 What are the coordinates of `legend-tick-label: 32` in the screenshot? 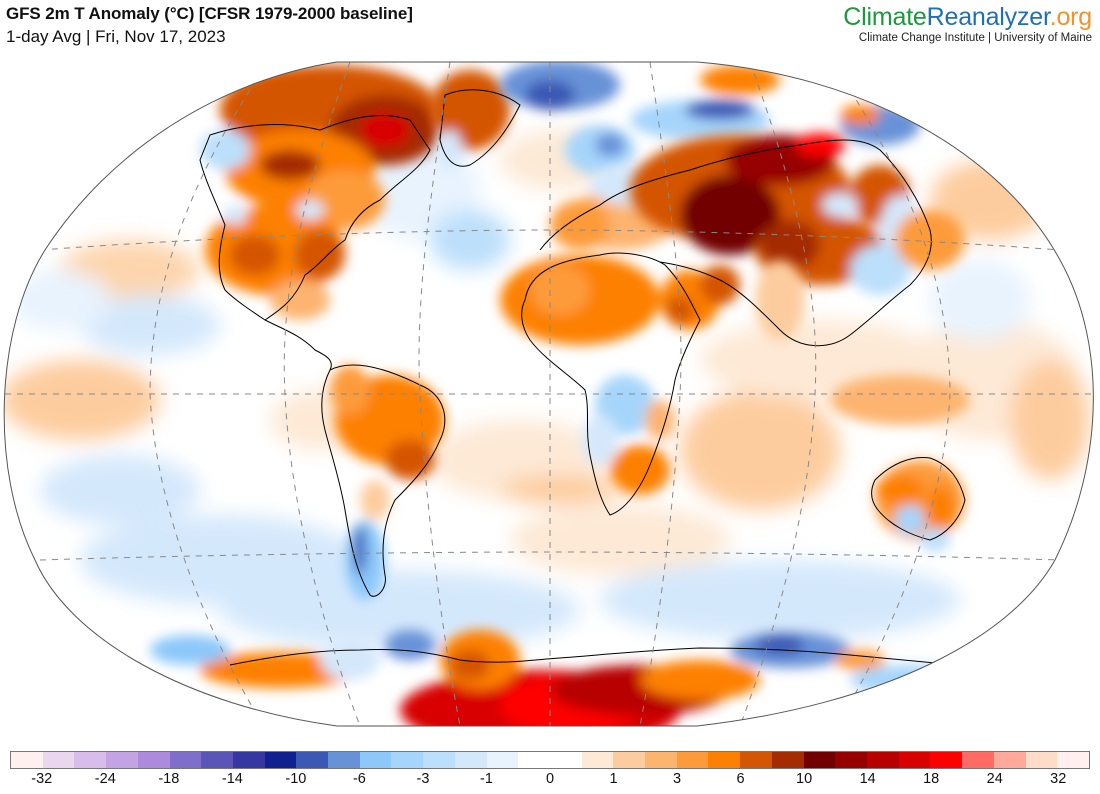 It's located at (1058, 779).